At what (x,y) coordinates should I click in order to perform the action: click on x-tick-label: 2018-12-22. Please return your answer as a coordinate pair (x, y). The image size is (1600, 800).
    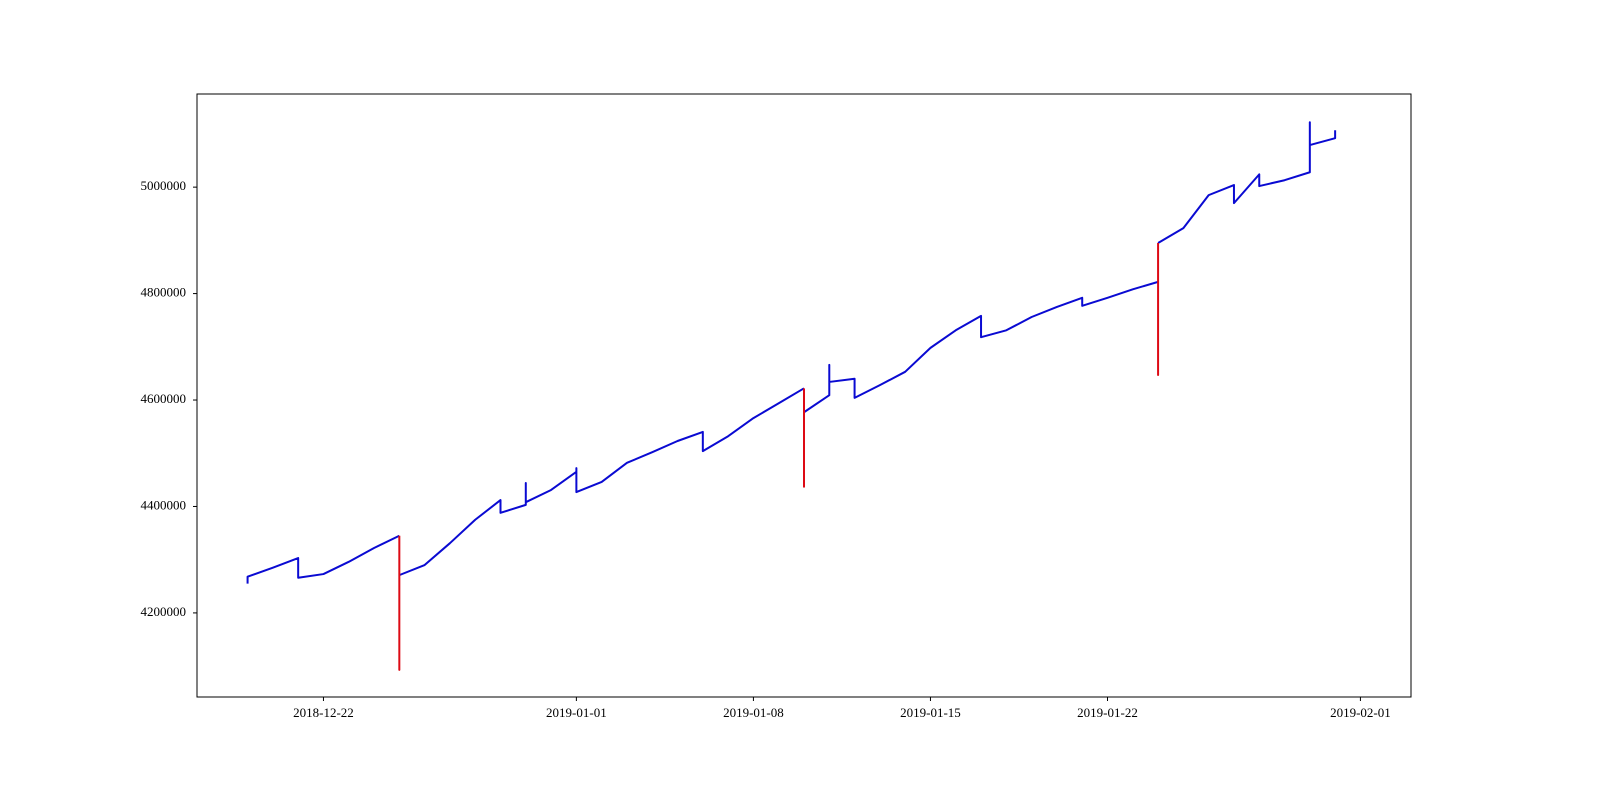
    Looking at the image, I should click on (323, 712).